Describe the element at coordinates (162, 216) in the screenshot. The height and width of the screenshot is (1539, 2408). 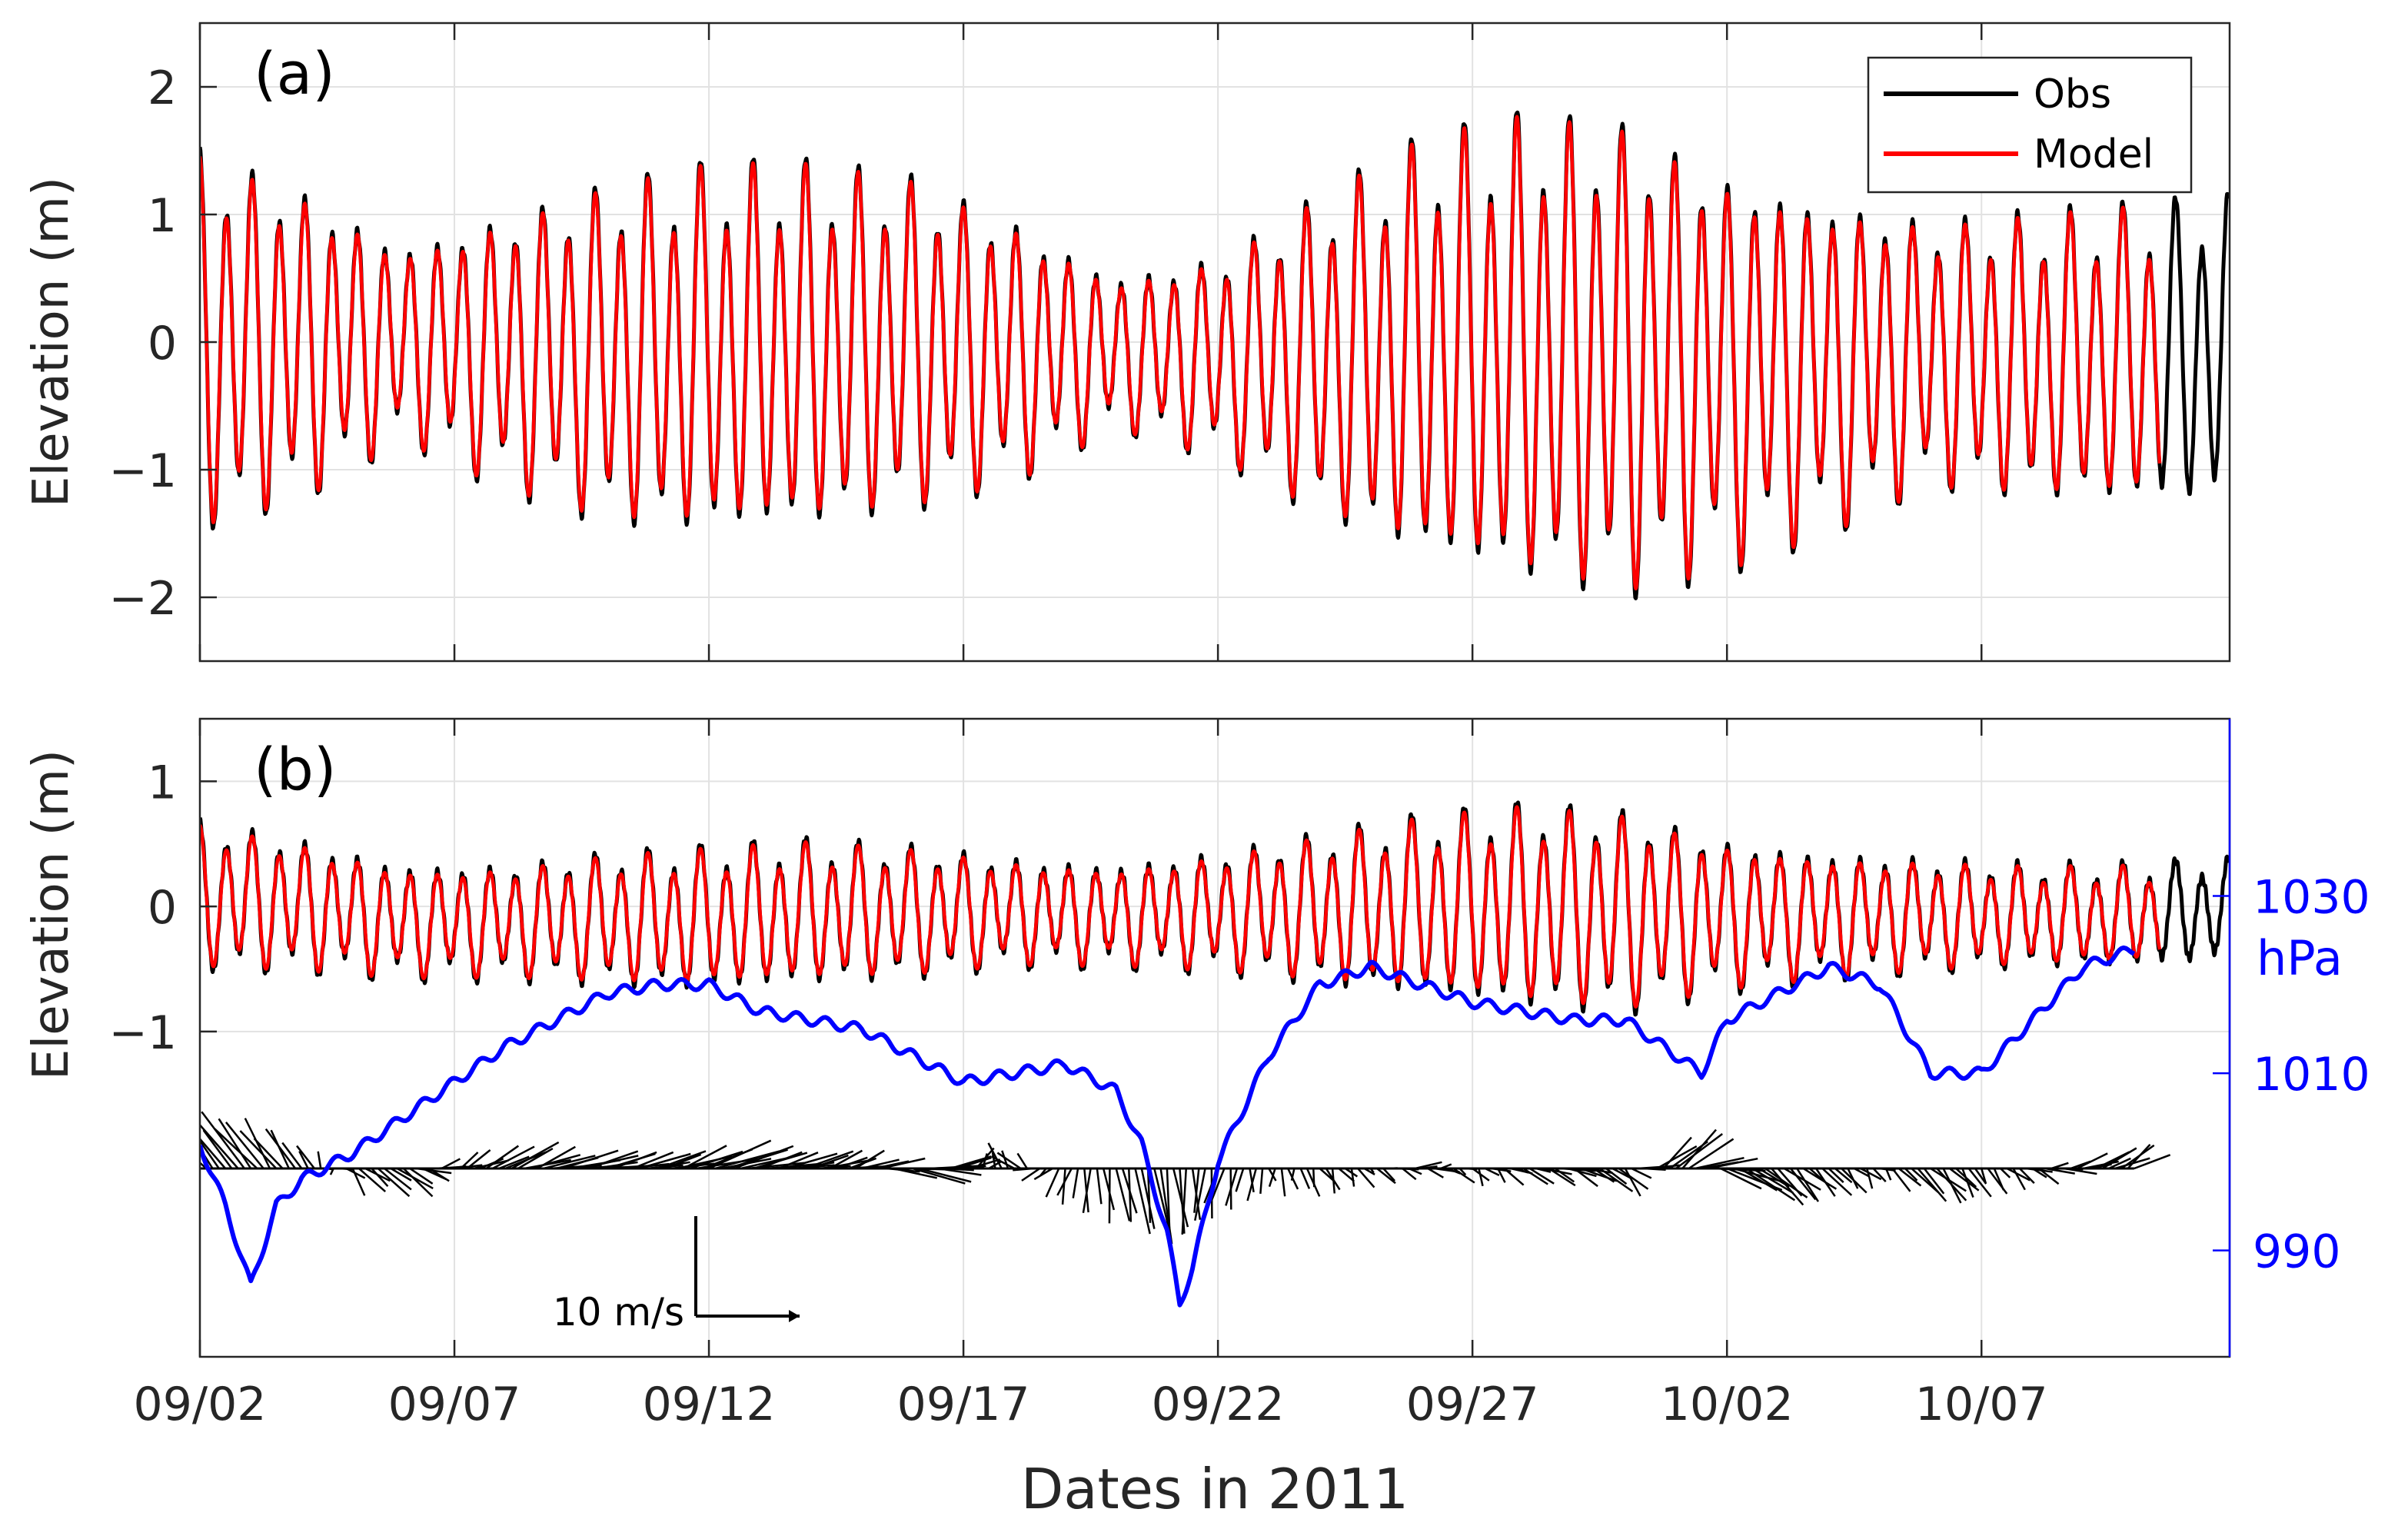
I see `panel-a-ytick-label-3: 1` at that location.